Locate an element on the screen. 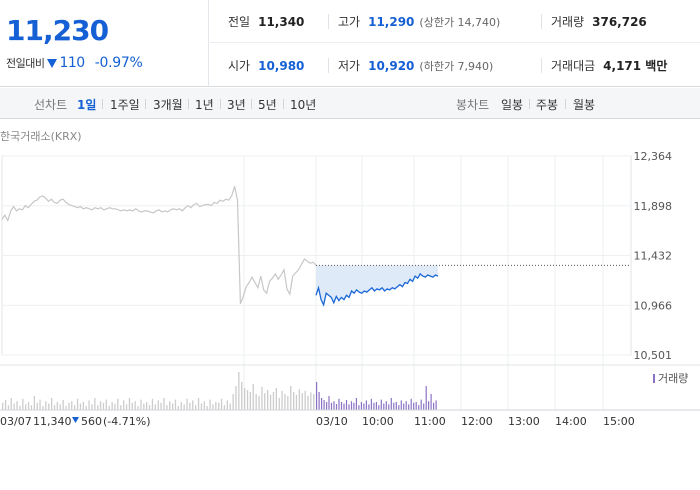  volume-value: 376,726 is located at coordinates (619, 21).